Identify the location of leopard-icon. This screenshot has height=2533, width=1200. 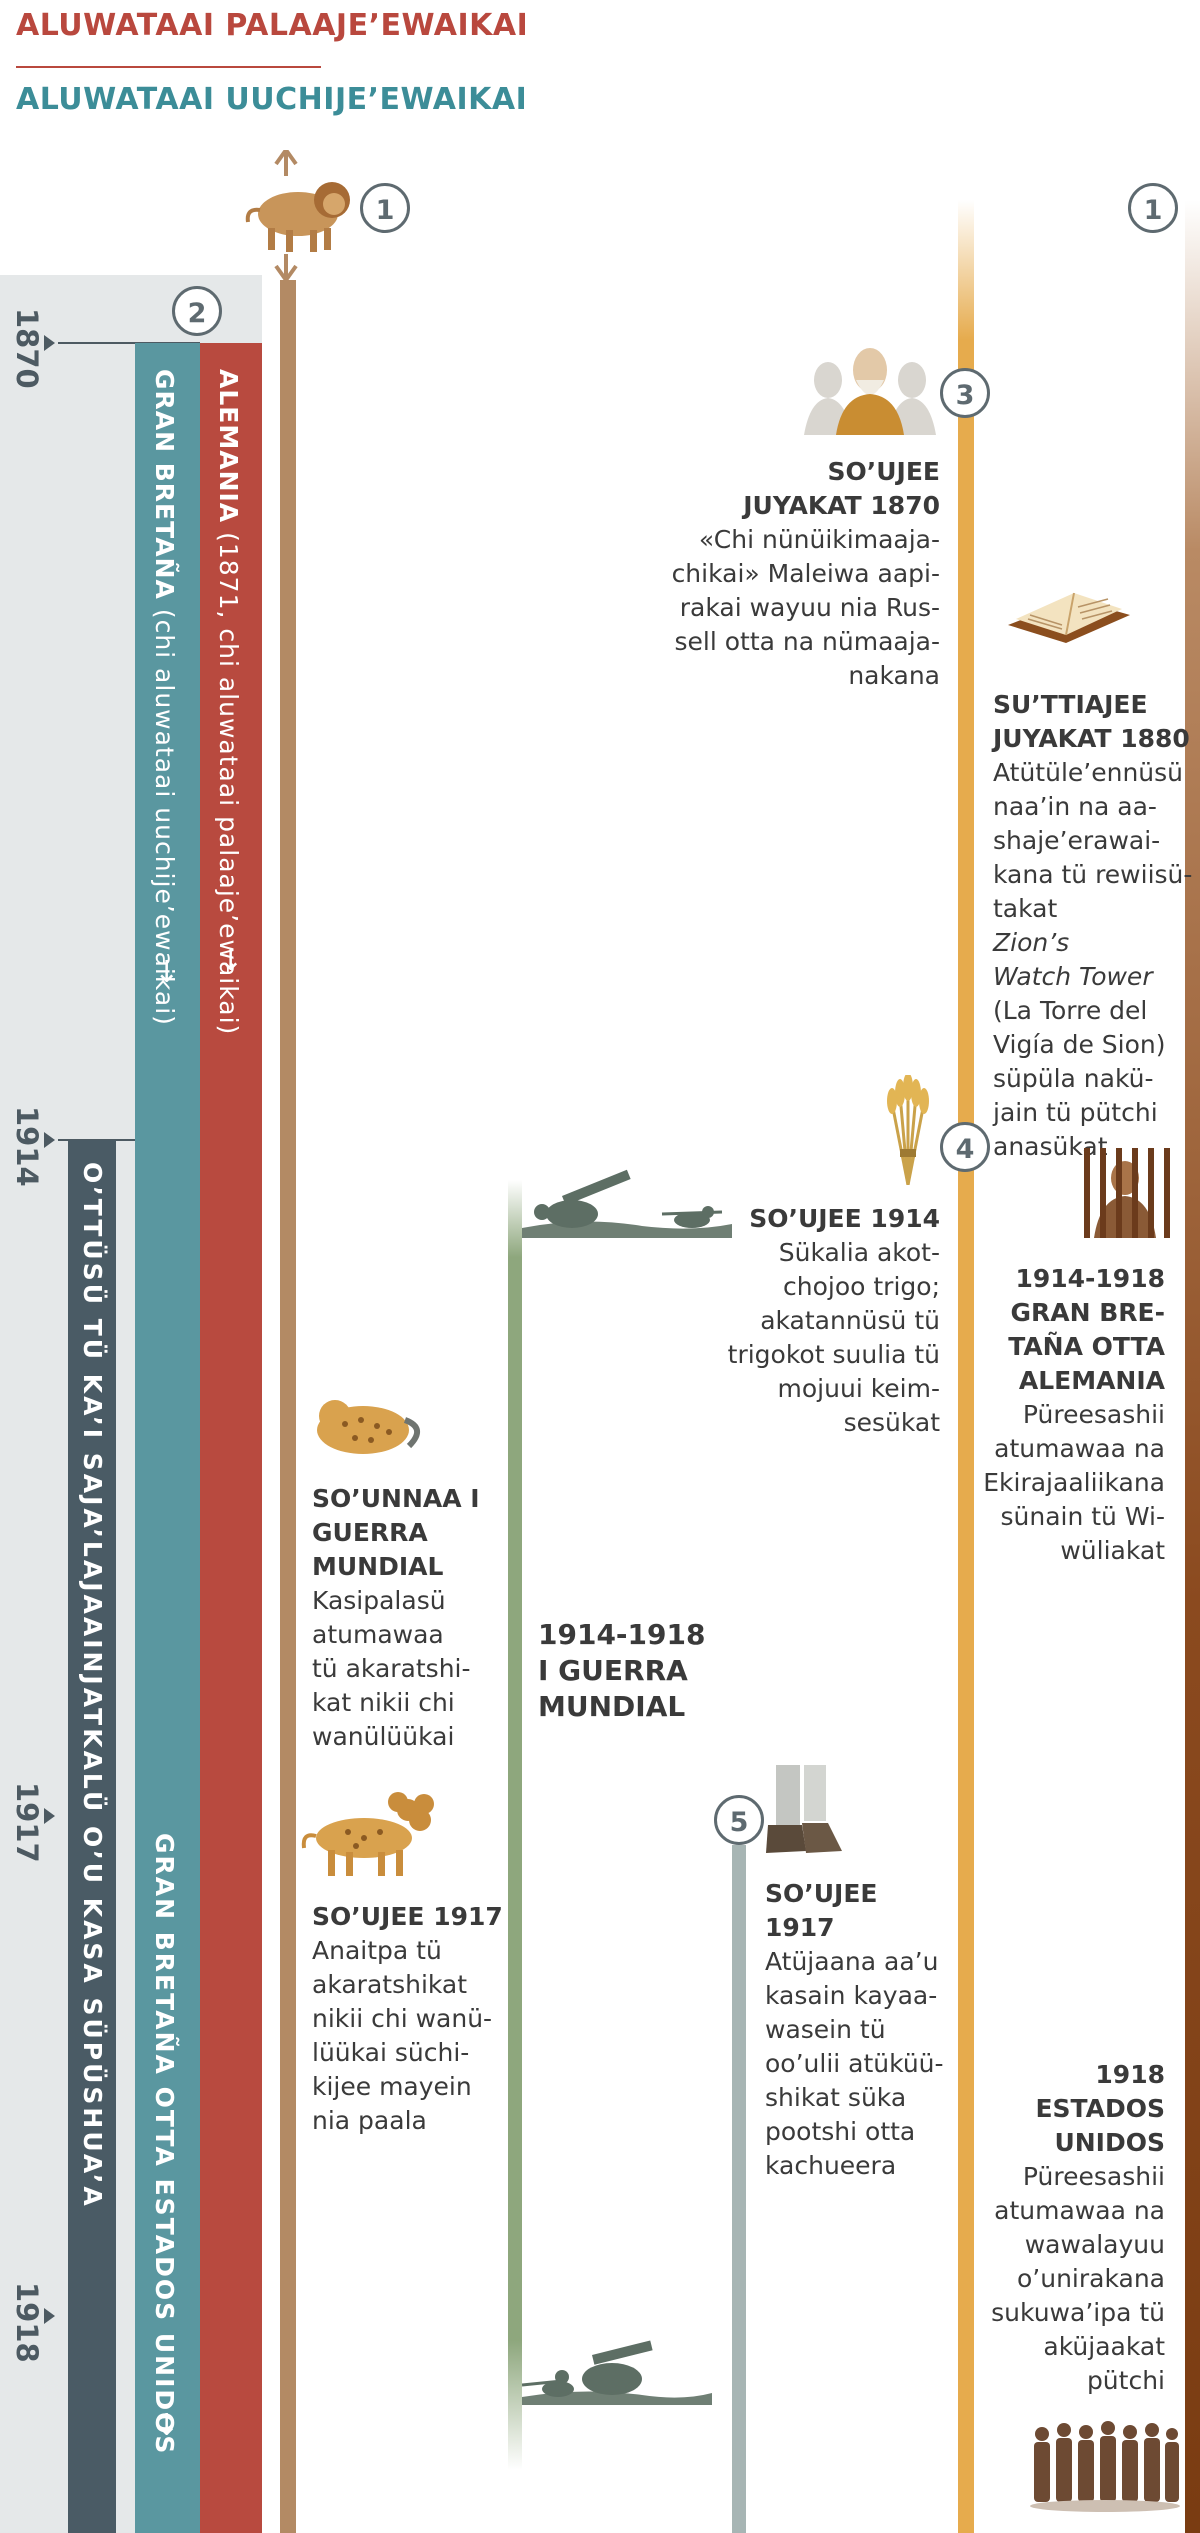
(367, 1422).